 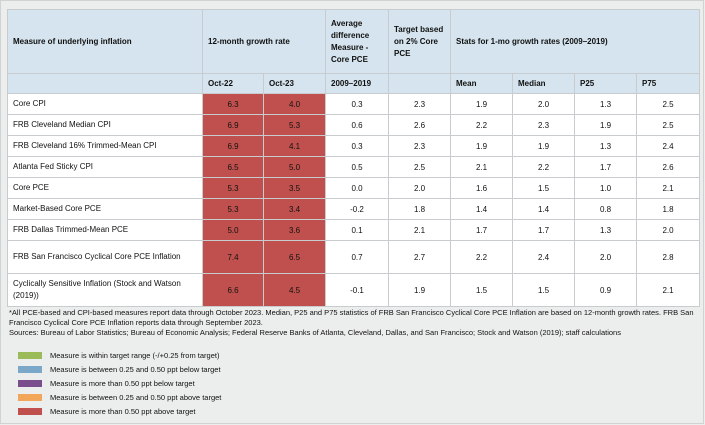 What do you see at coordinates (543, 125) in the screenshot?
I see `row-median: 2.3` at bounding box center [543, 125].